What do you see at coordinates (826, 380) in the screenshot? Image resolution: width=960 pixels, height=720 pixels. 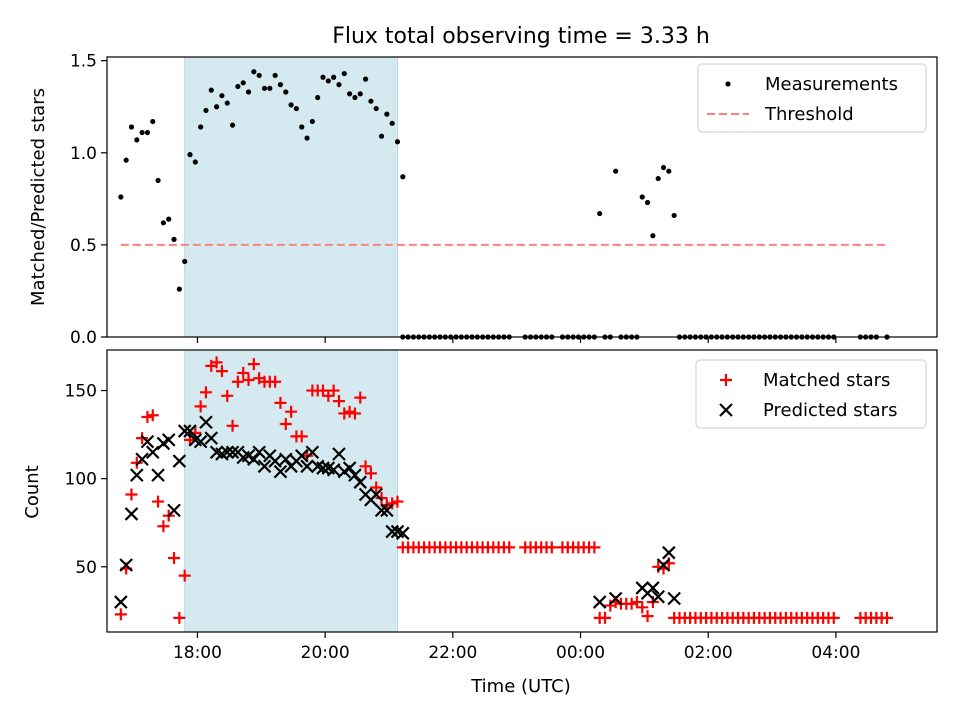 I see `legend-matched-label: Matched stars` at bounding box center [826, 380].